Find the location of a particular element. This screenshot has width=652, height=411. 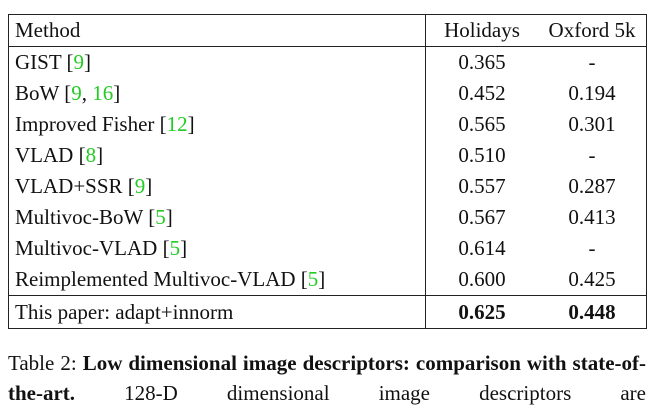

method-cell: VLAD [8] is located at coordinates (217, 155).